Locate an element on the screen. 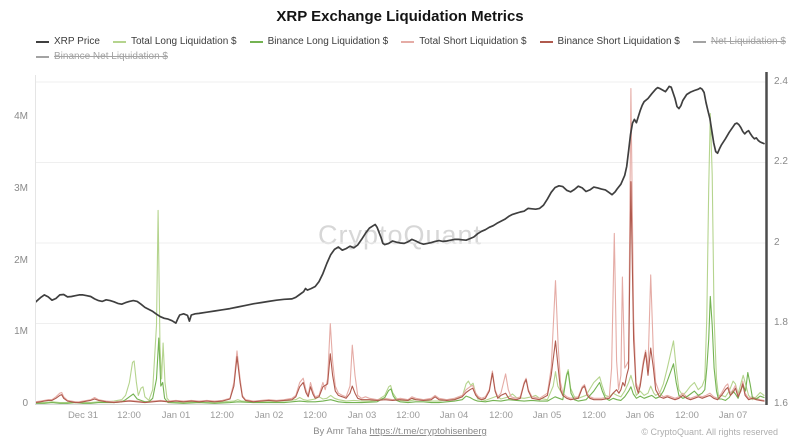  attribution: By Amr Taha https://t.me/cryptohisenberg is located at coordinates (400, 431).